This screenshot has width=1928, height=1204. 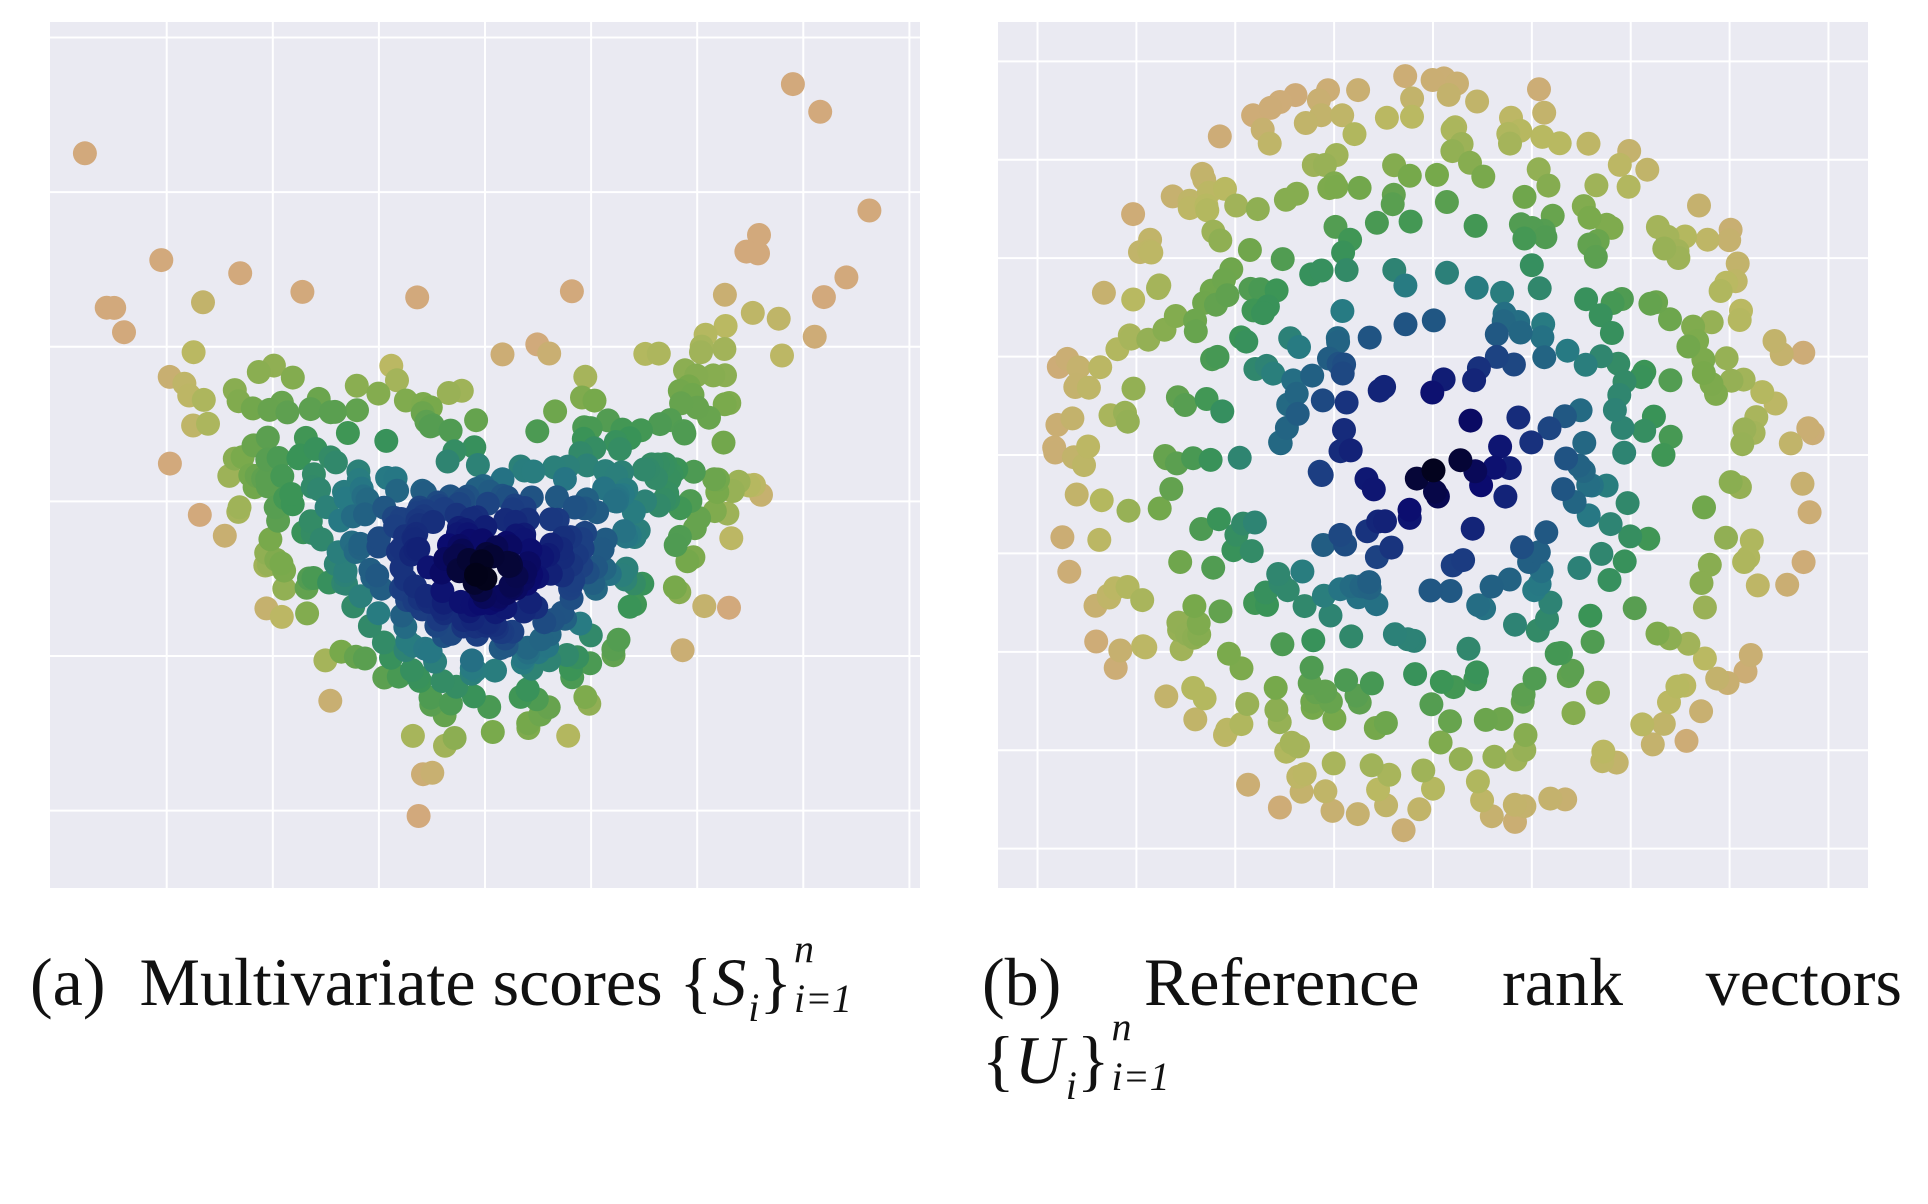 I want to click on caption-a-text: Multivariate scores, so click(x=401, y=982).